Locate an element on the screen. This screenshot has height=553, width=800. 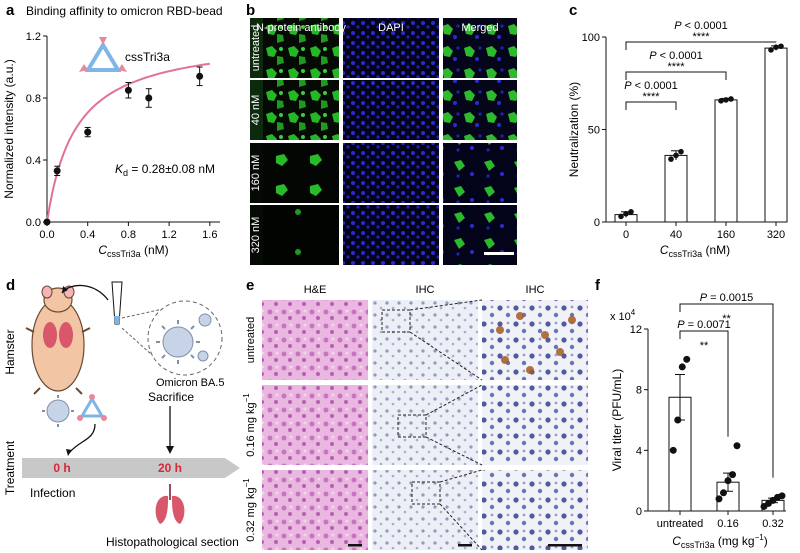
a-x-tick-label: 0.0 is located at coordinates (46, 235).